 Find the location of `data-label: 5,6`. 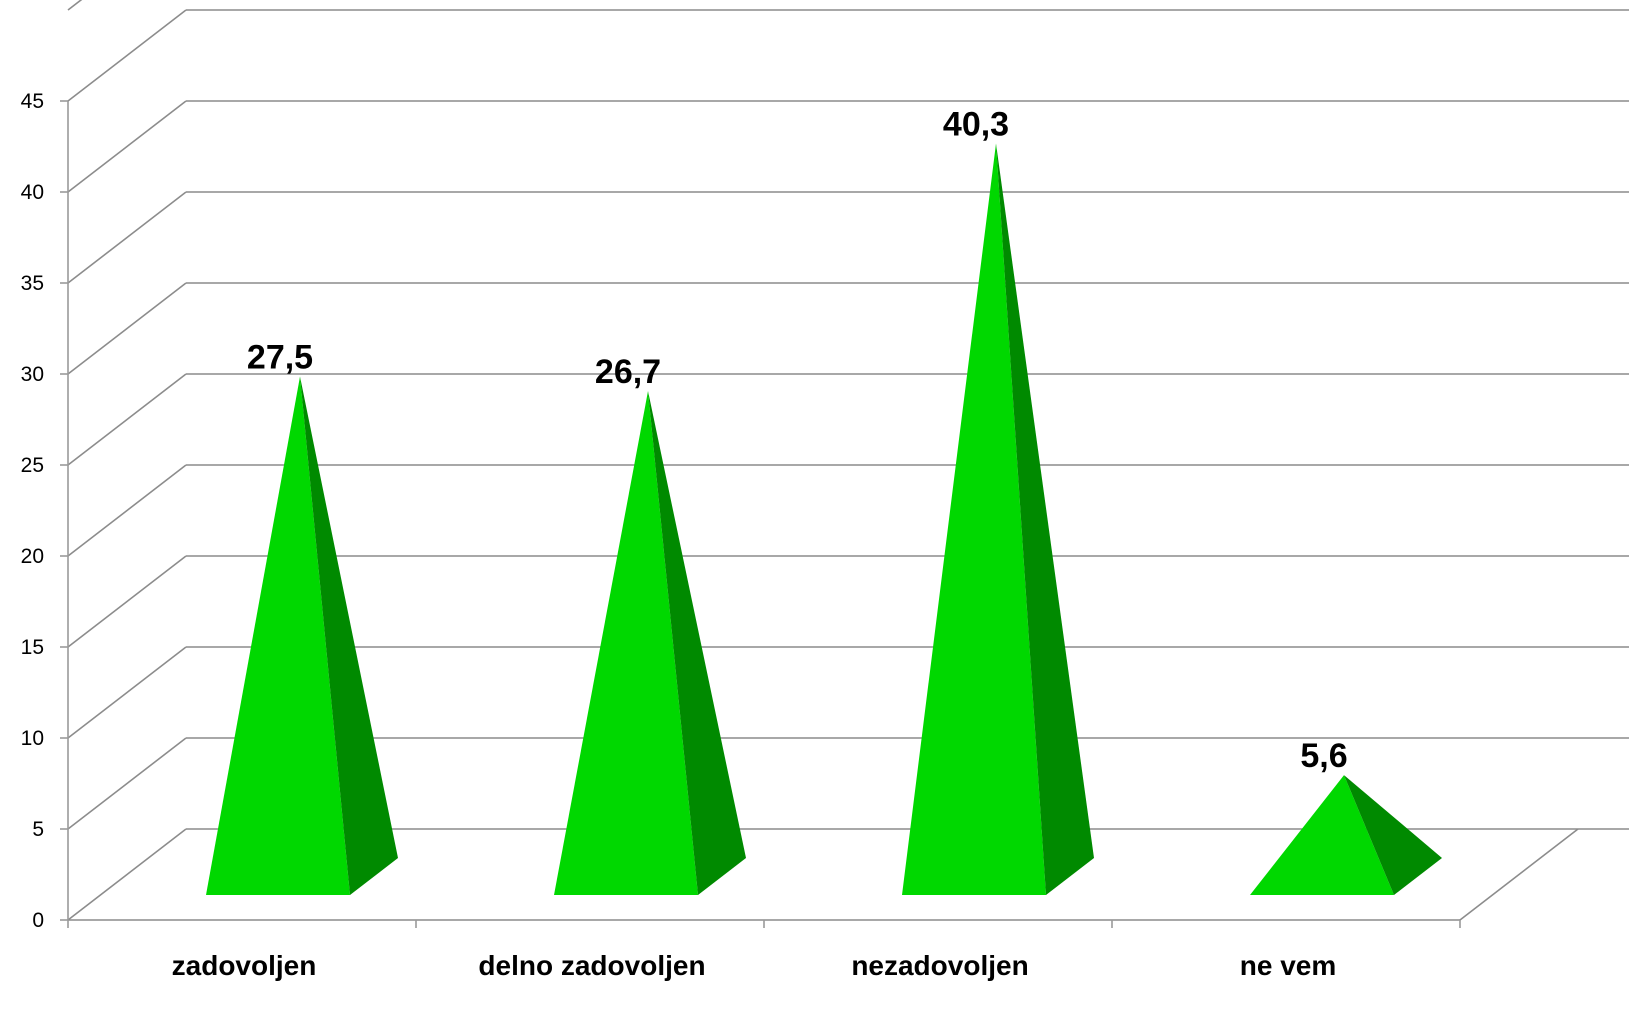

data-label: 5,6 is located at coordinates (1323, 756).